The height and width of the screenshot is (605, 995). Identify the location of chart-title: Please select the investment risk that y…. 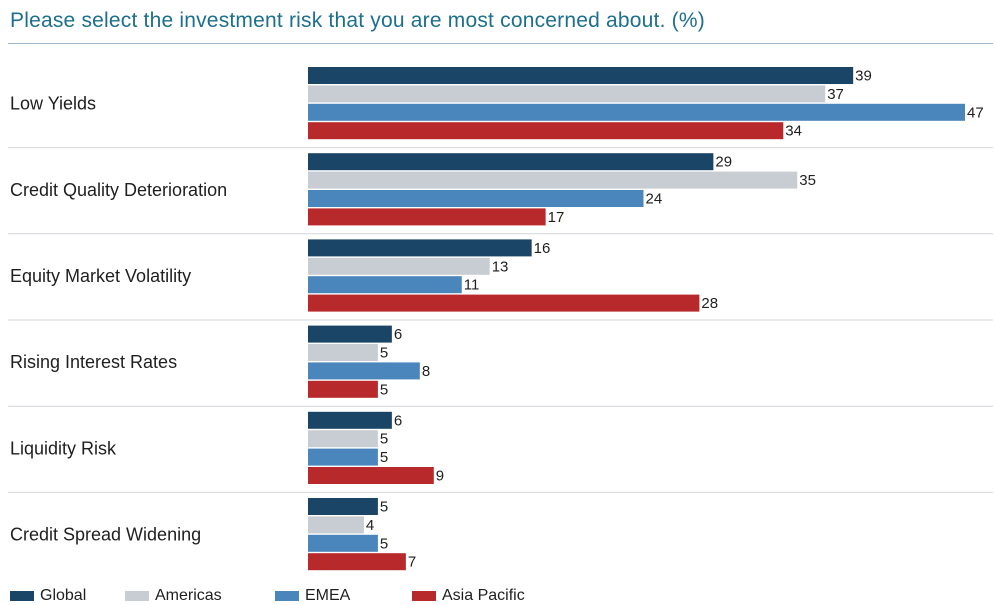
(357, 20).